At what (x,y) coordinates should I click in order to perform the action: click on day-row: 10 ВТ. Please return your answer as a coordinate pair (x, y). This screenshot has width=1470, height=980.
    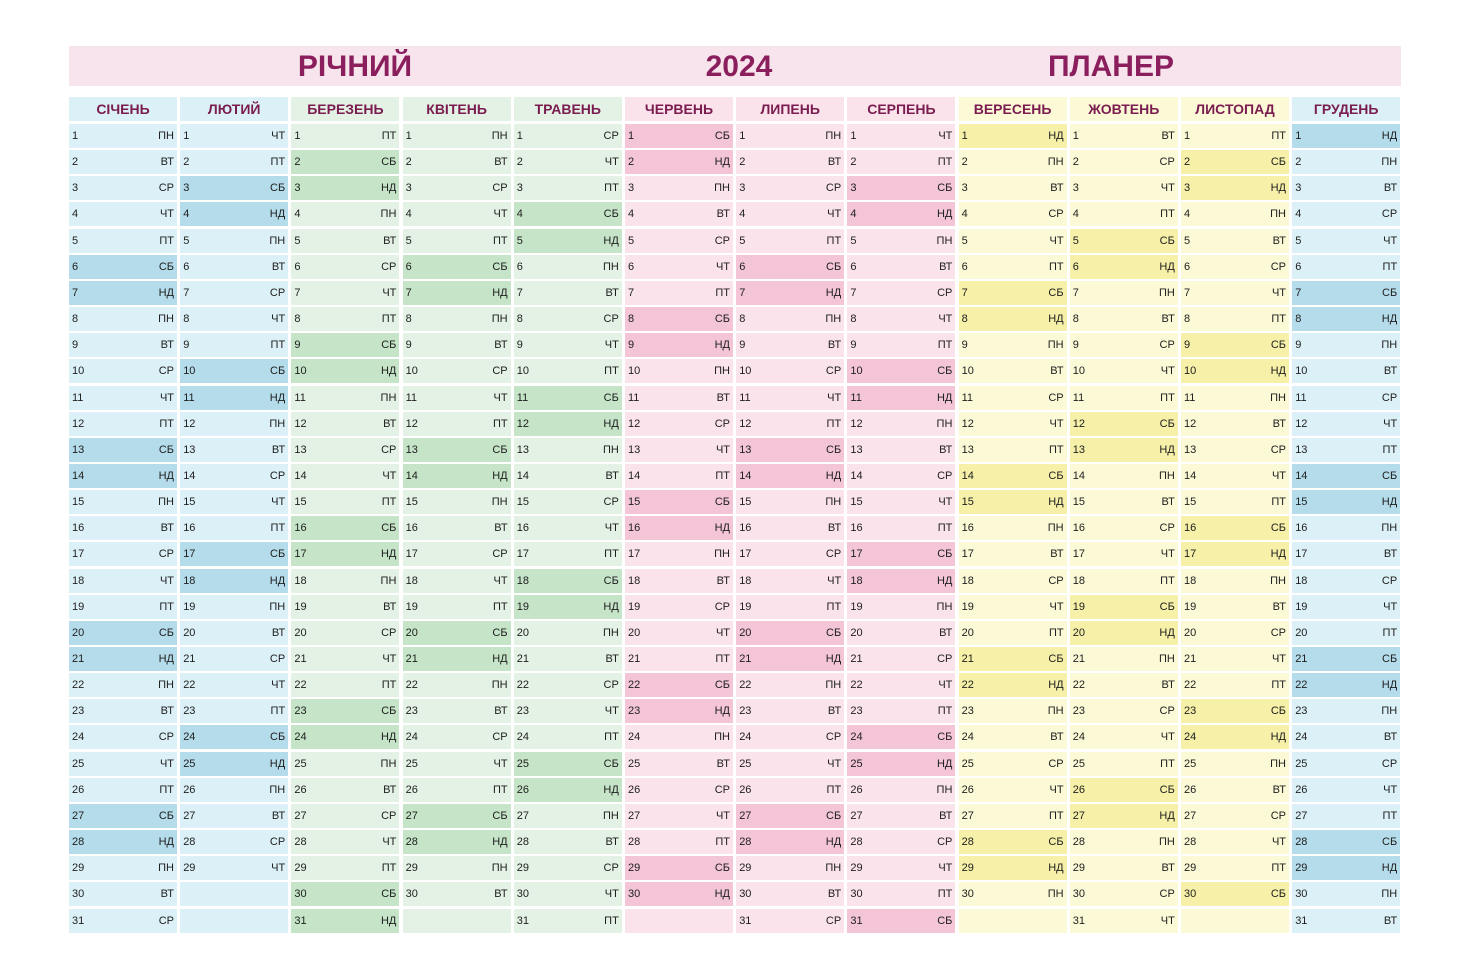
    Looking at the image, I should click on (1012, 371).